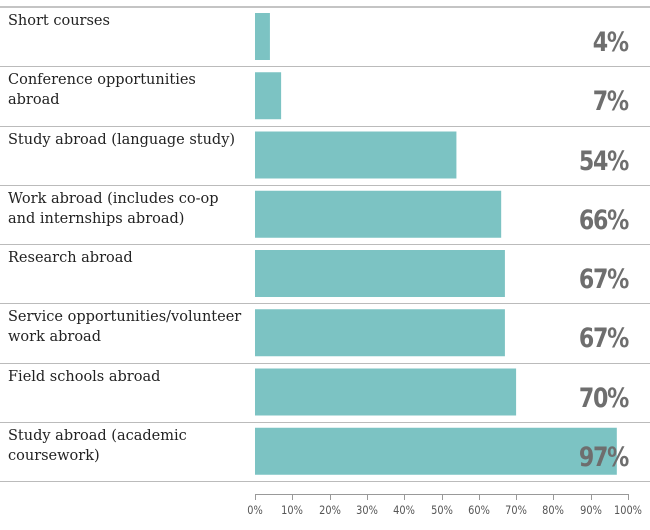 The height and width of the screenshot is (530, 650). What do you see at coordinates (122, 139) in the screenshot?
I see `category-label: Study abroad (language study)` at bounding box center [122, 139].